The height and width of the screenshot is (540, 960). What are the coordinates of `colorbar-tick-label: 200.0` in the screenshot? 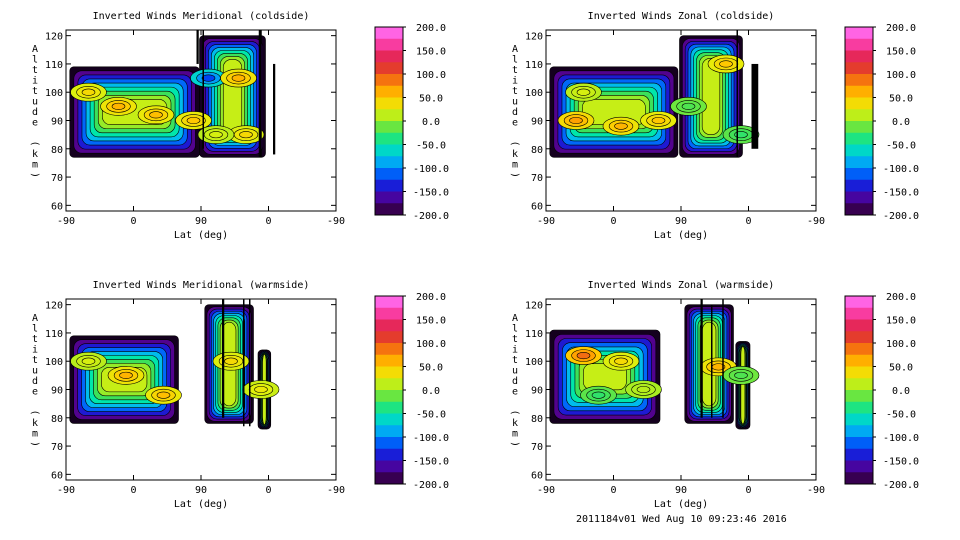 It's located at (431, 297).